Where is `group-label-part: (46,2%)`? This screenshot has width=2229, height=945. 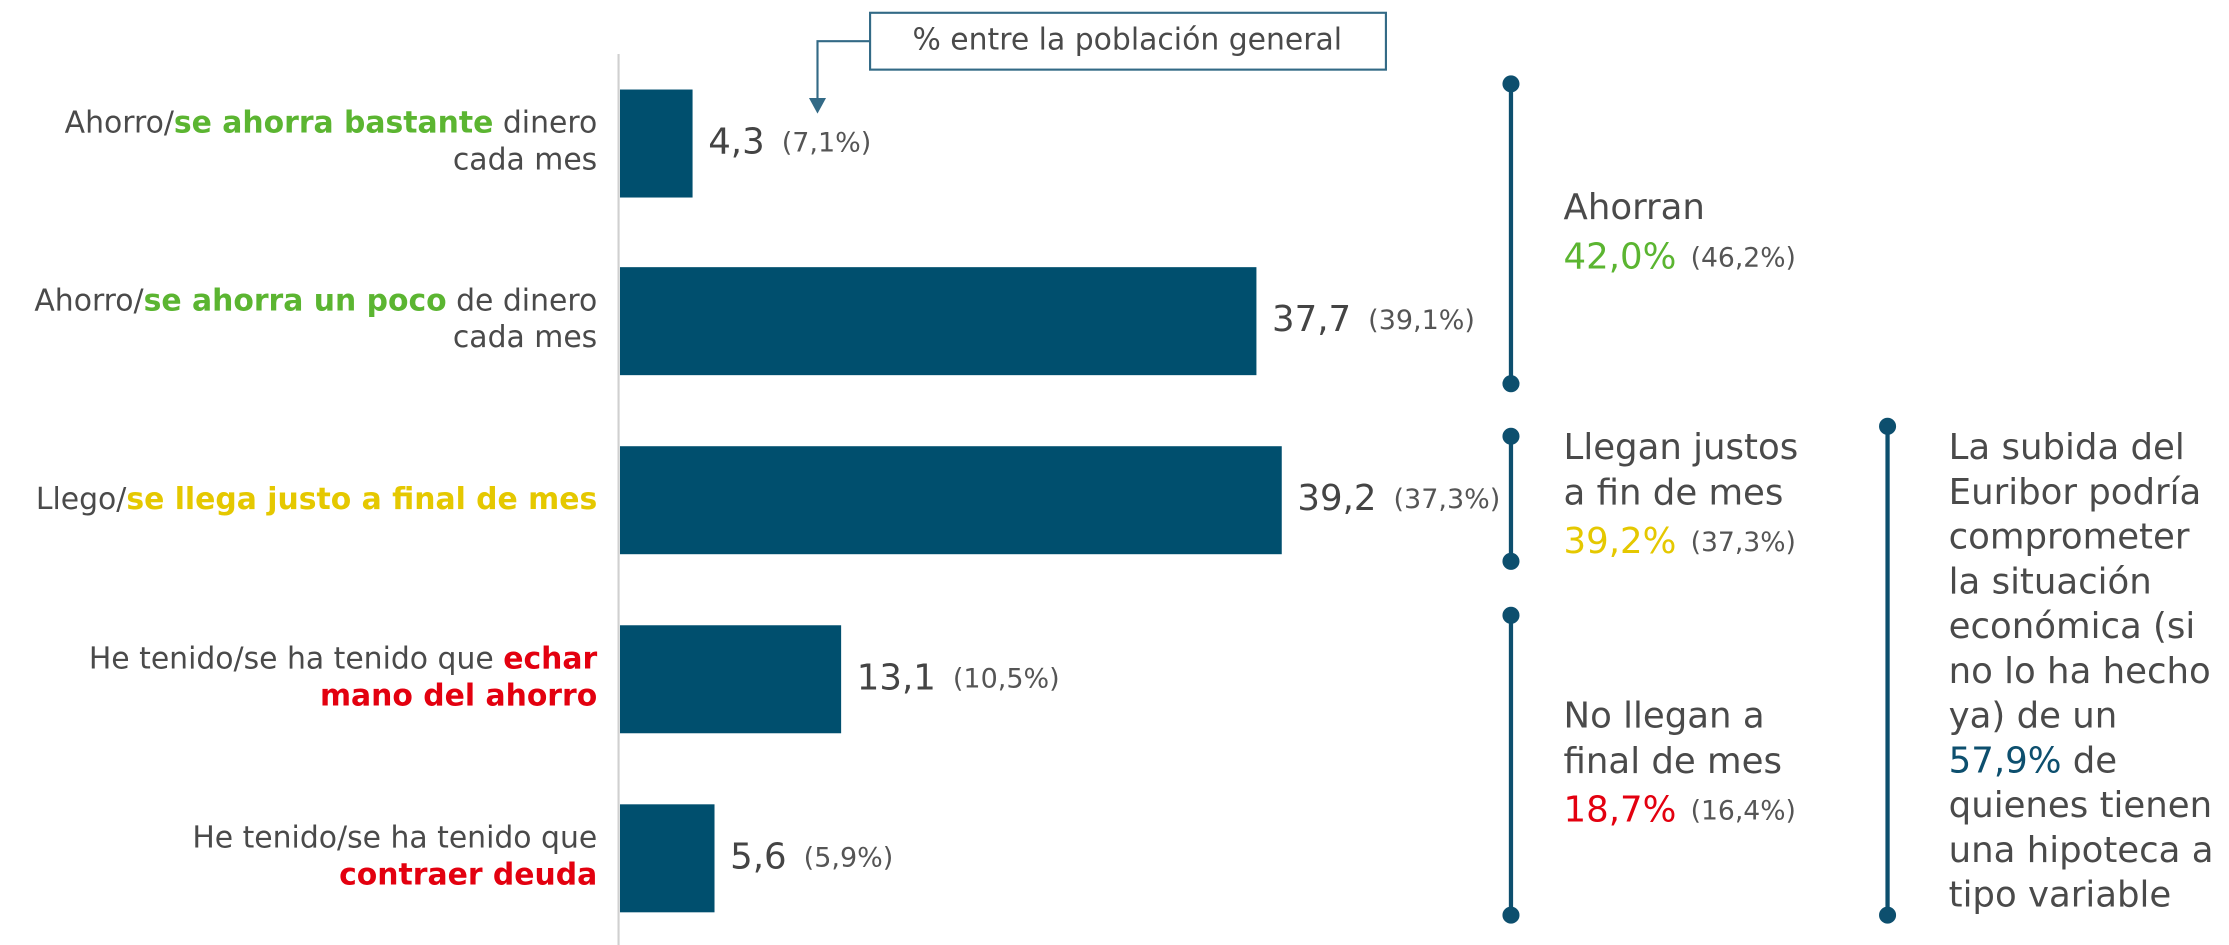
group-label-part: (46,2%) is located at coordinates (1743, 257).